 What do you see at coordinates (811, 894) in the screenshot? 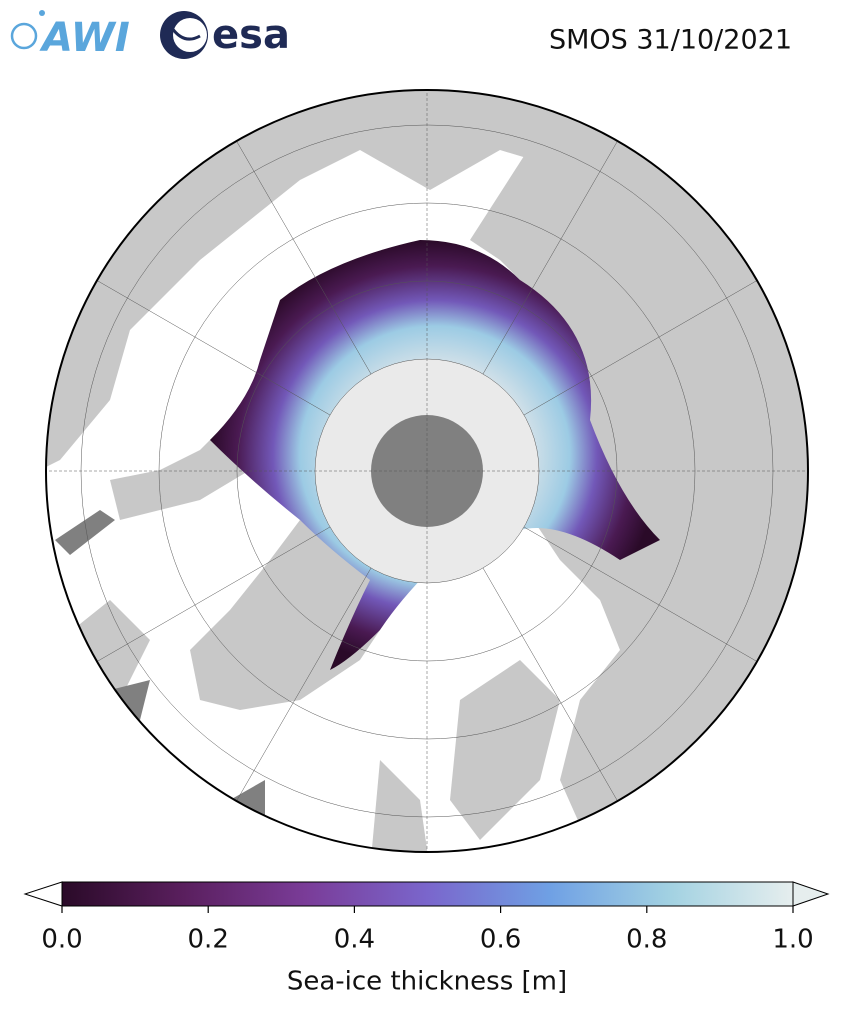
I see `colorbar-extend-high` at bounding box center [811, 894].